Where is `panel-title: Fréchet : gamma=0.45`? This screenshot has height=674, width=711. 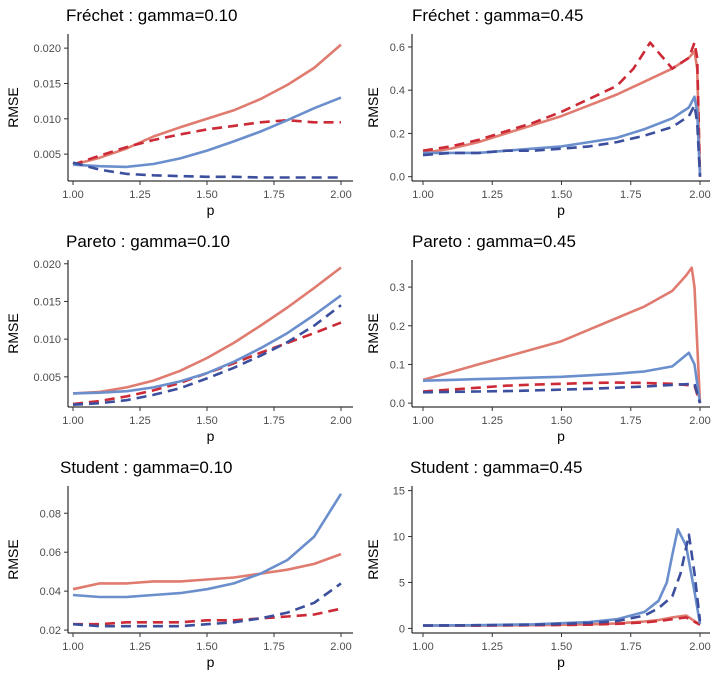
panel-title: Fréchet : gamma=0.45 is located at coordinates (498, 15).